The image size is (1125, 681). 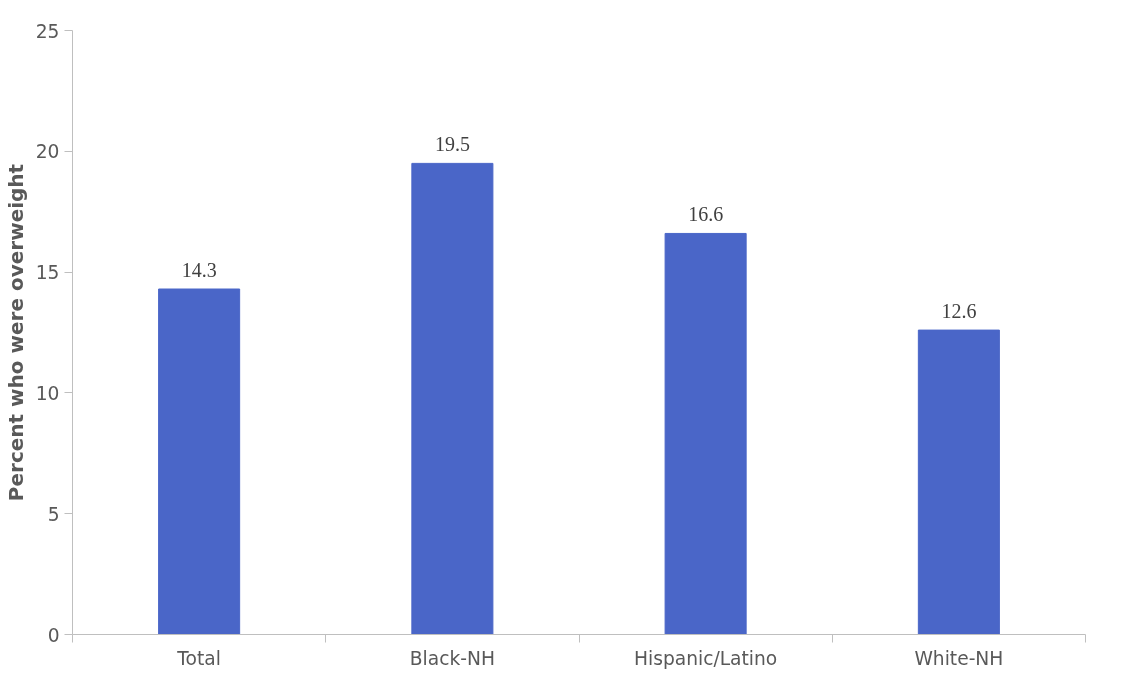 What do you see at coordinates (47, 152) in the screenshot?
I see `y-tick-label: 20` at bounding box center [47, 152].